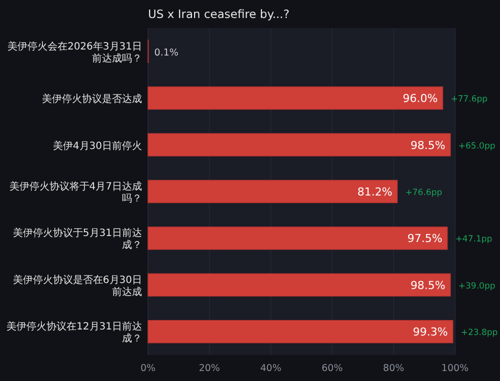  What do you see at coordinates (477, 146) in the screenshot?
I see `annotation: +65.0pp` at bounding box center [477, 146].